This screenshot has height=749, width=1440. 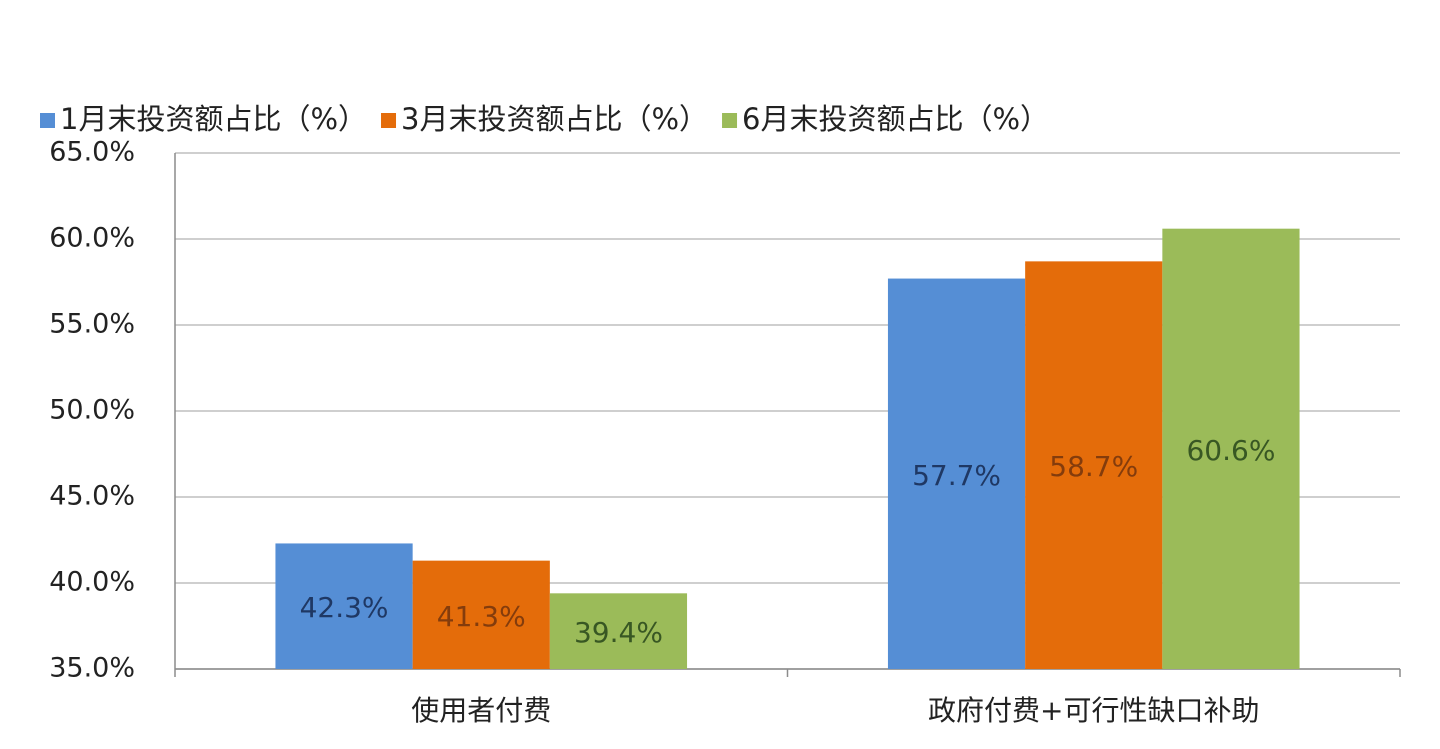 I want to click on value-label: 42.3%, so click(x=344, y=607).